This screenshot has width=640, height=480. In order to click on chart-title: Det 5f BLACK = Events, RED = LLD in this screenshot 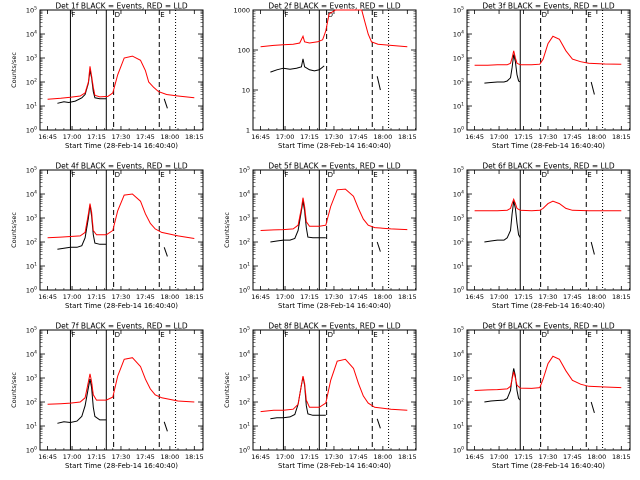, I will do `click(334, 166)`.